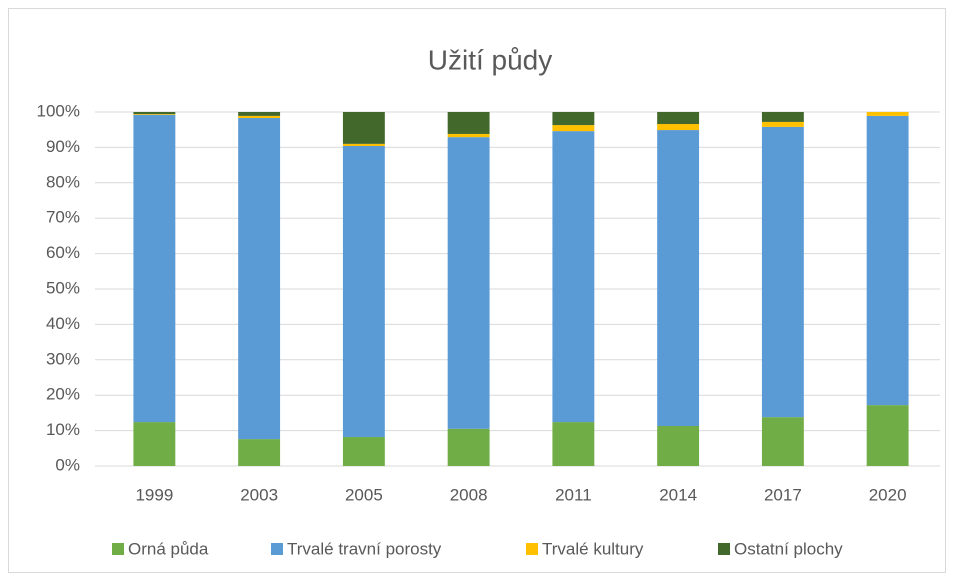 This screenshot has width=954, height=581. Describe the element at coordinates (58, 110) in the screenshot. I see `y-tick-label: 100%` at that location.